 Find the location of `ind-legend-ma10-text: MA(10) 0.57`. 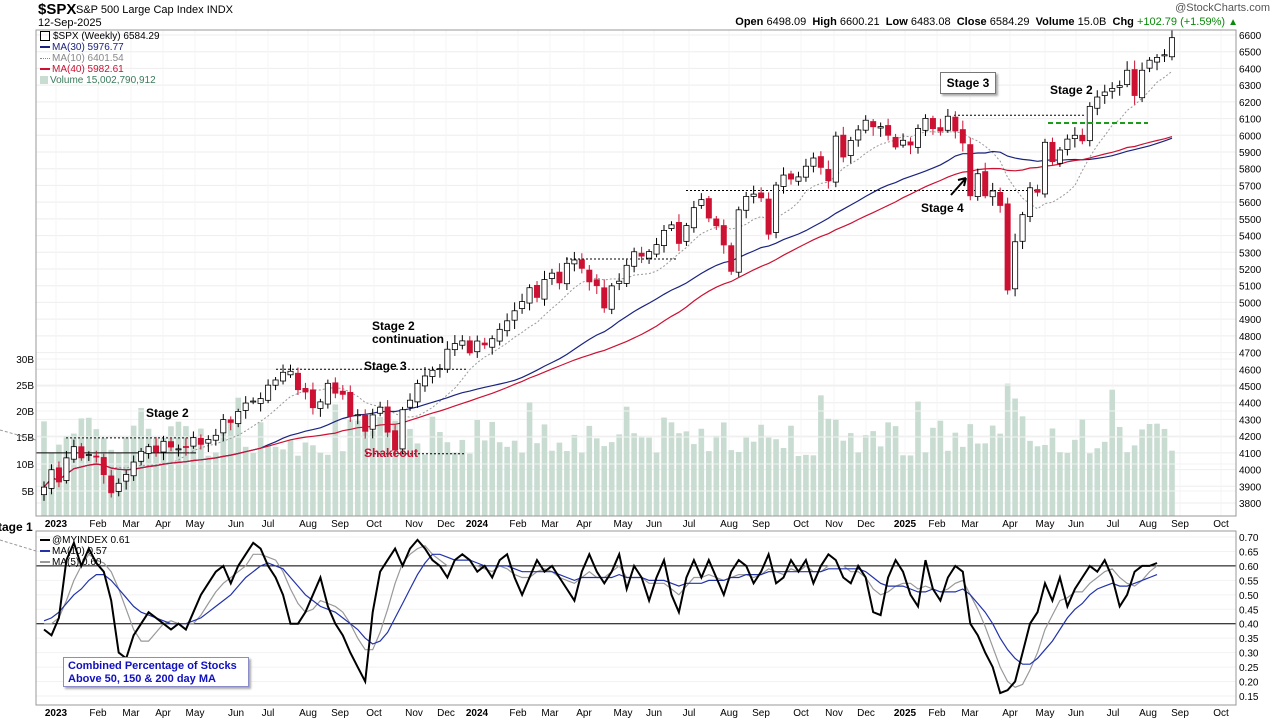

ind-legend-ma10-text: MA(10) 0.57 is located at coordinates (80, 551).